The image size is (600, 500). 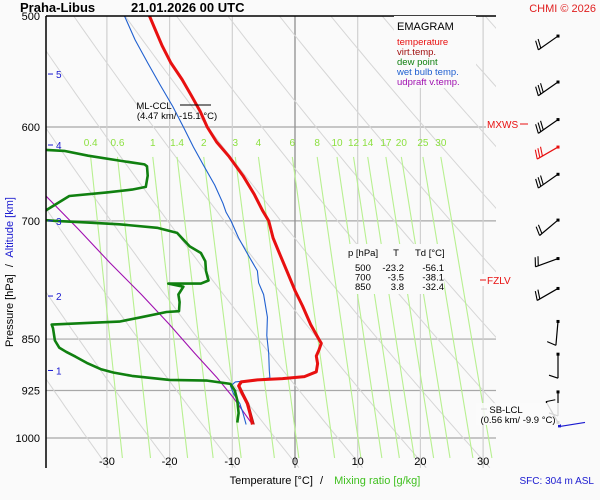 What do you see at coordinates (562, 9) in the screenshot?
I see `copyright: CHMI © 2026` at bounding box center [562, 9].